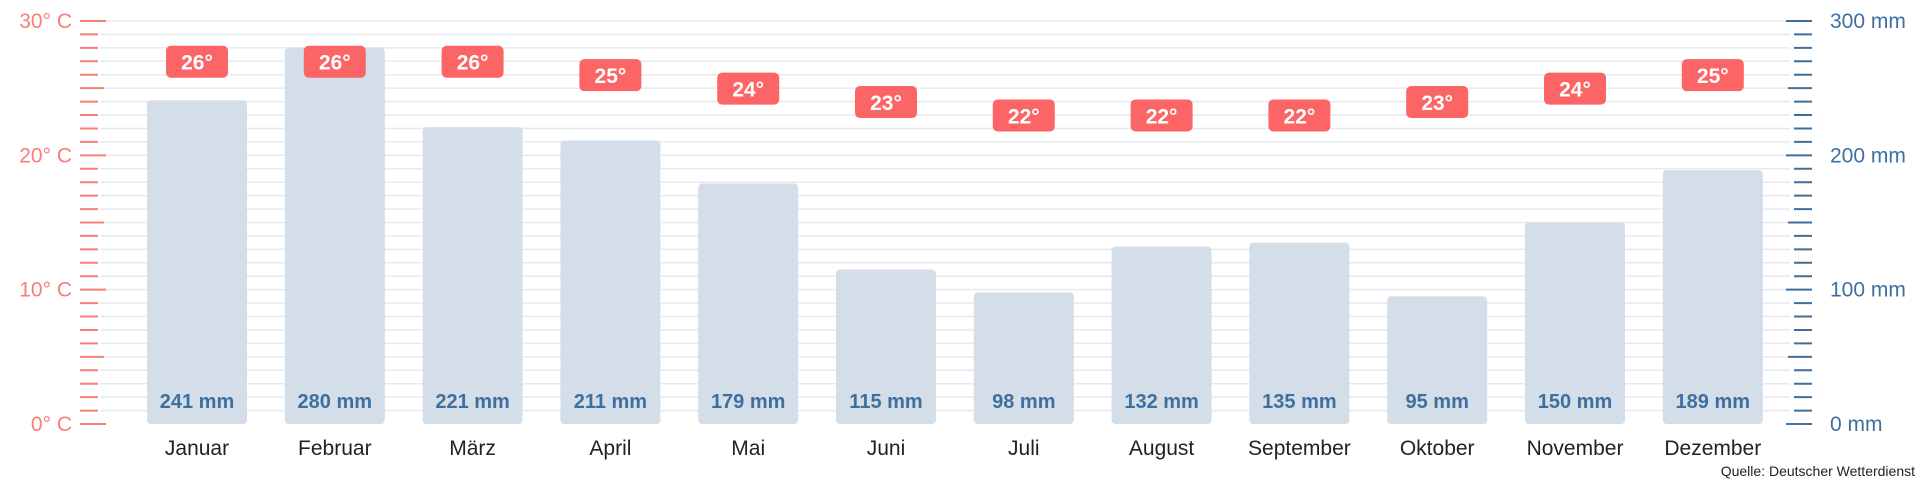 The height and width of the screenshot is (483, 1920). I want to click on temperature-tick-label: 10° C, so click(45, 290).